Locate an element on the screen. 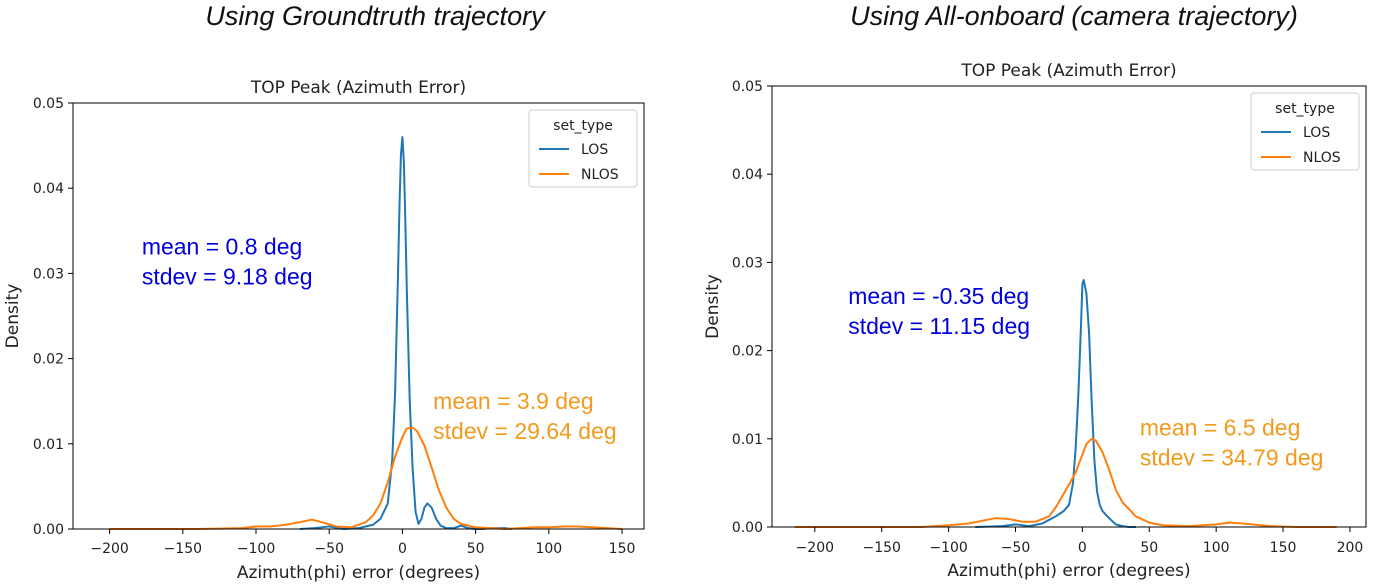  annotation-nlos-stdev: stdev = 34.79 deg is located at coordinates (1232, 457).